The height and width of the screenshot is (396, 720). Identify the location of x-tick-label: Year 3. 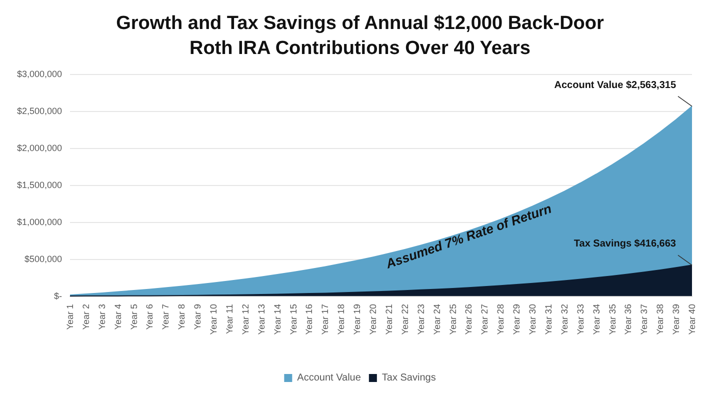
(101, 317).